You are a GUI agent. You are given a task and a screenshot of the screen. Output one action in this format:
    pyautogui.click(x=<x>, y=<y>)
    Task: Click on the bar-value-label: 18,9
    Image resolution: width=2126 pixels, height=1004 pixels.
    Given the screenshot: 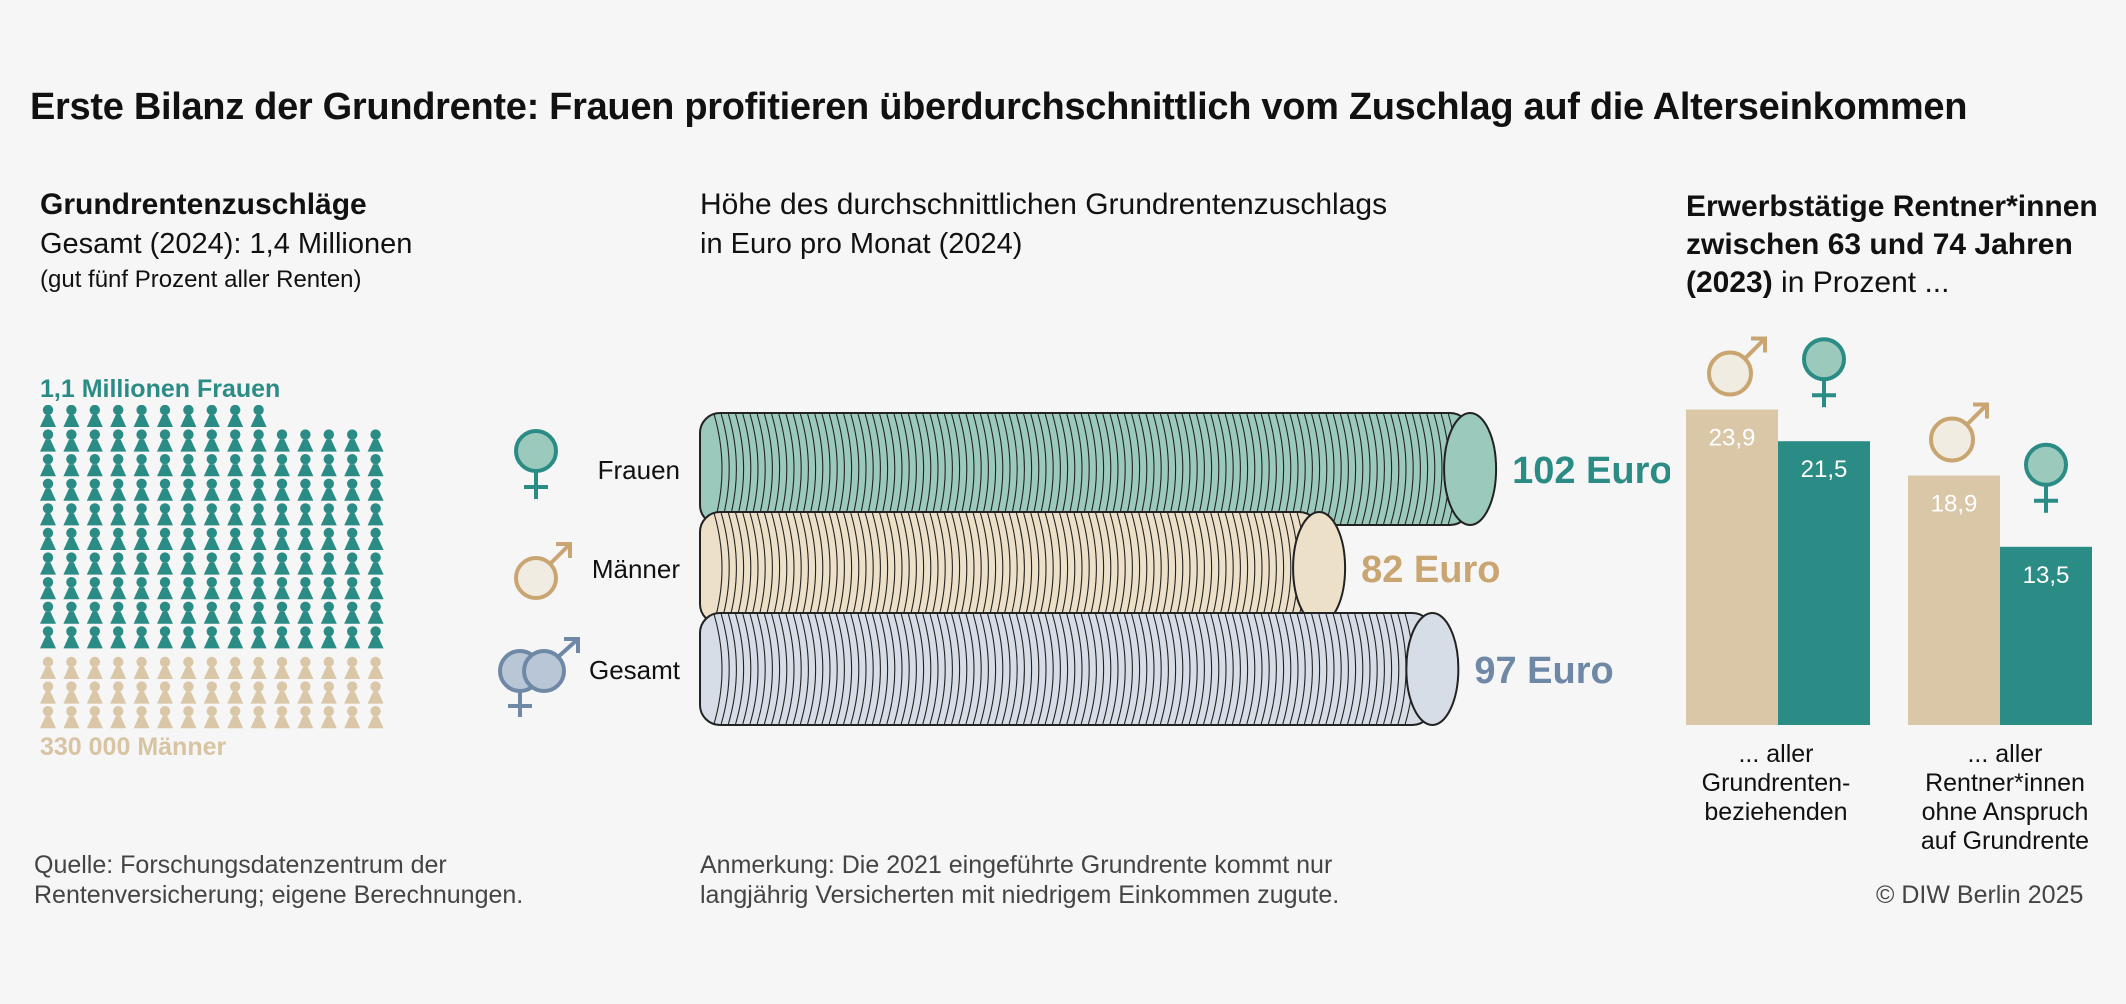 What is the action you would take?
    pyautogui.click(x=1954, y=504)
    